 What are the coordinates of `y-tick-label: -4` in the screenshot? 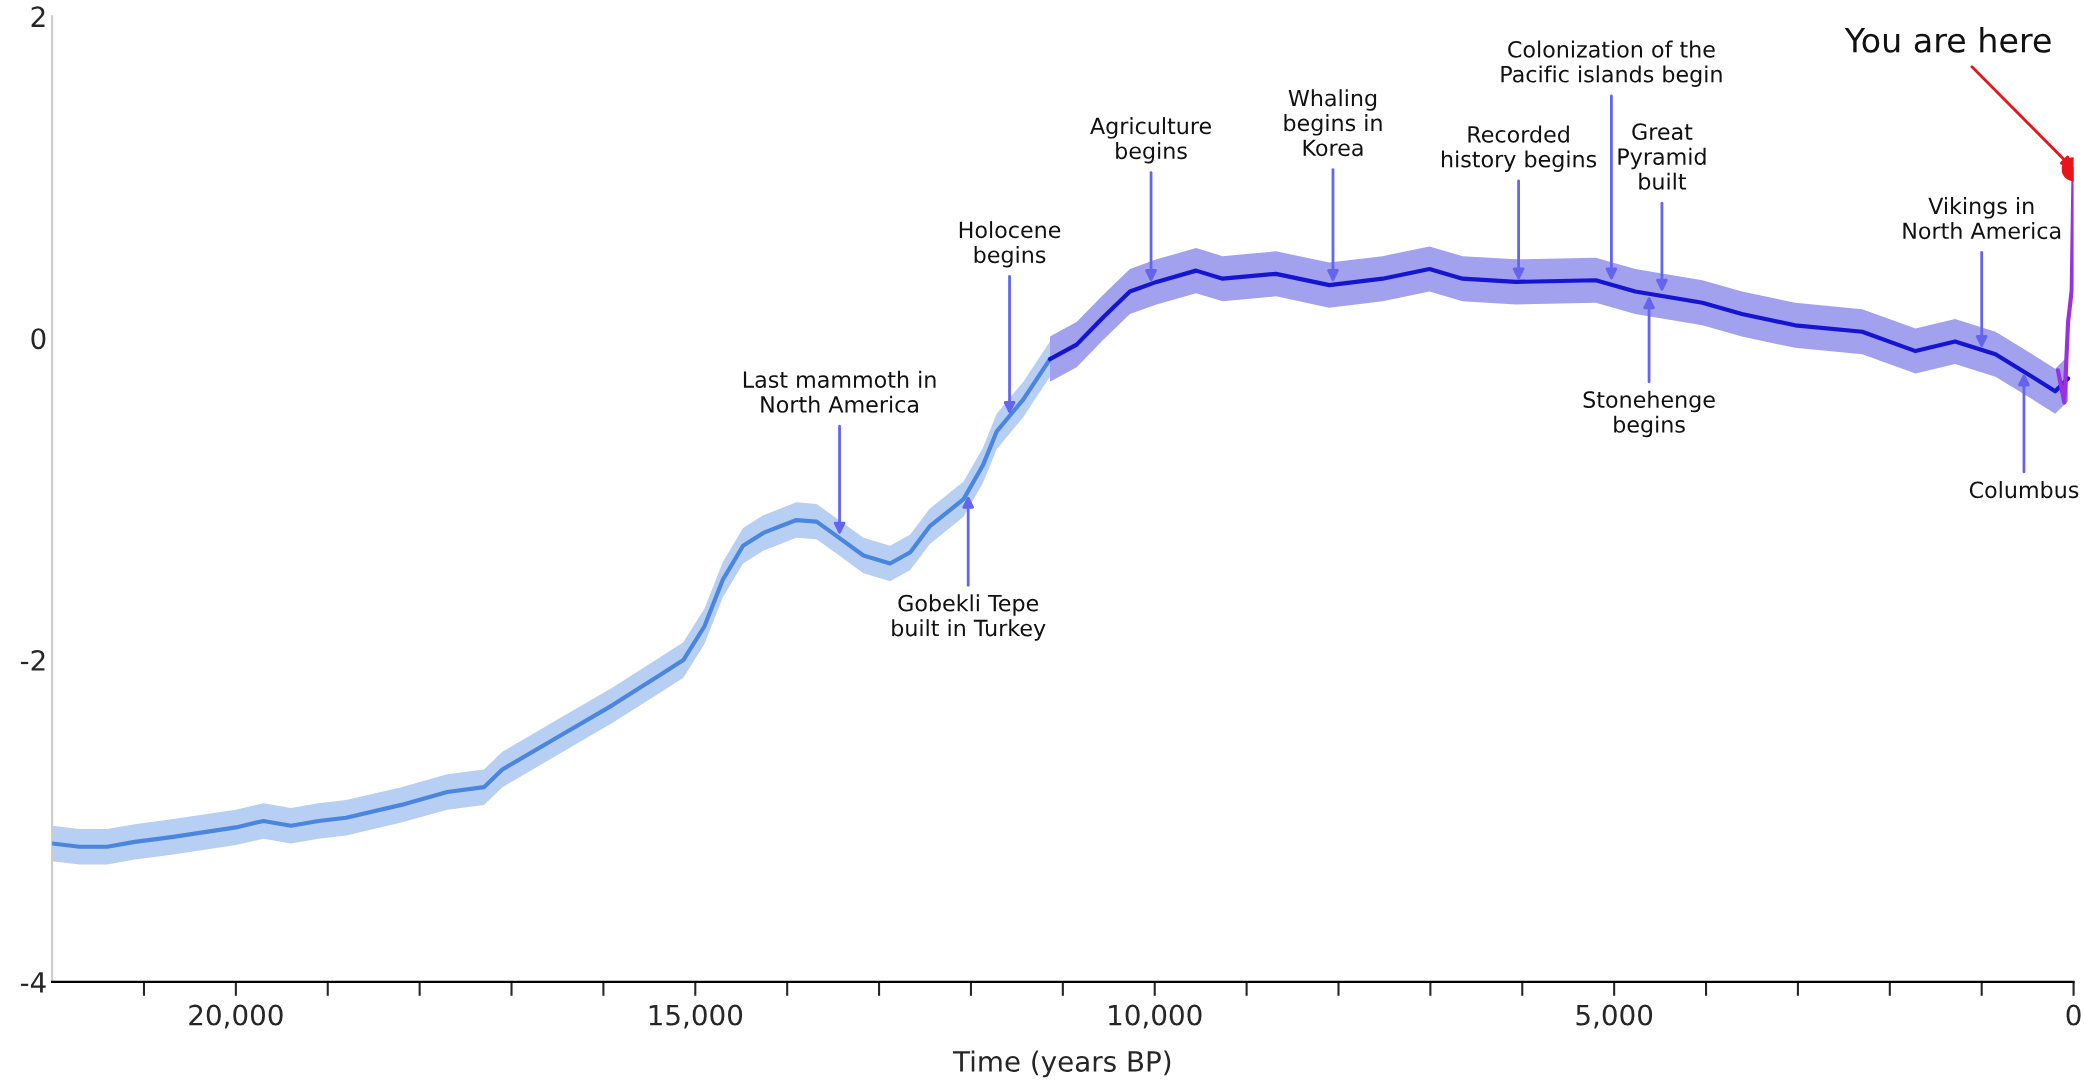 It's located at (33, 982).